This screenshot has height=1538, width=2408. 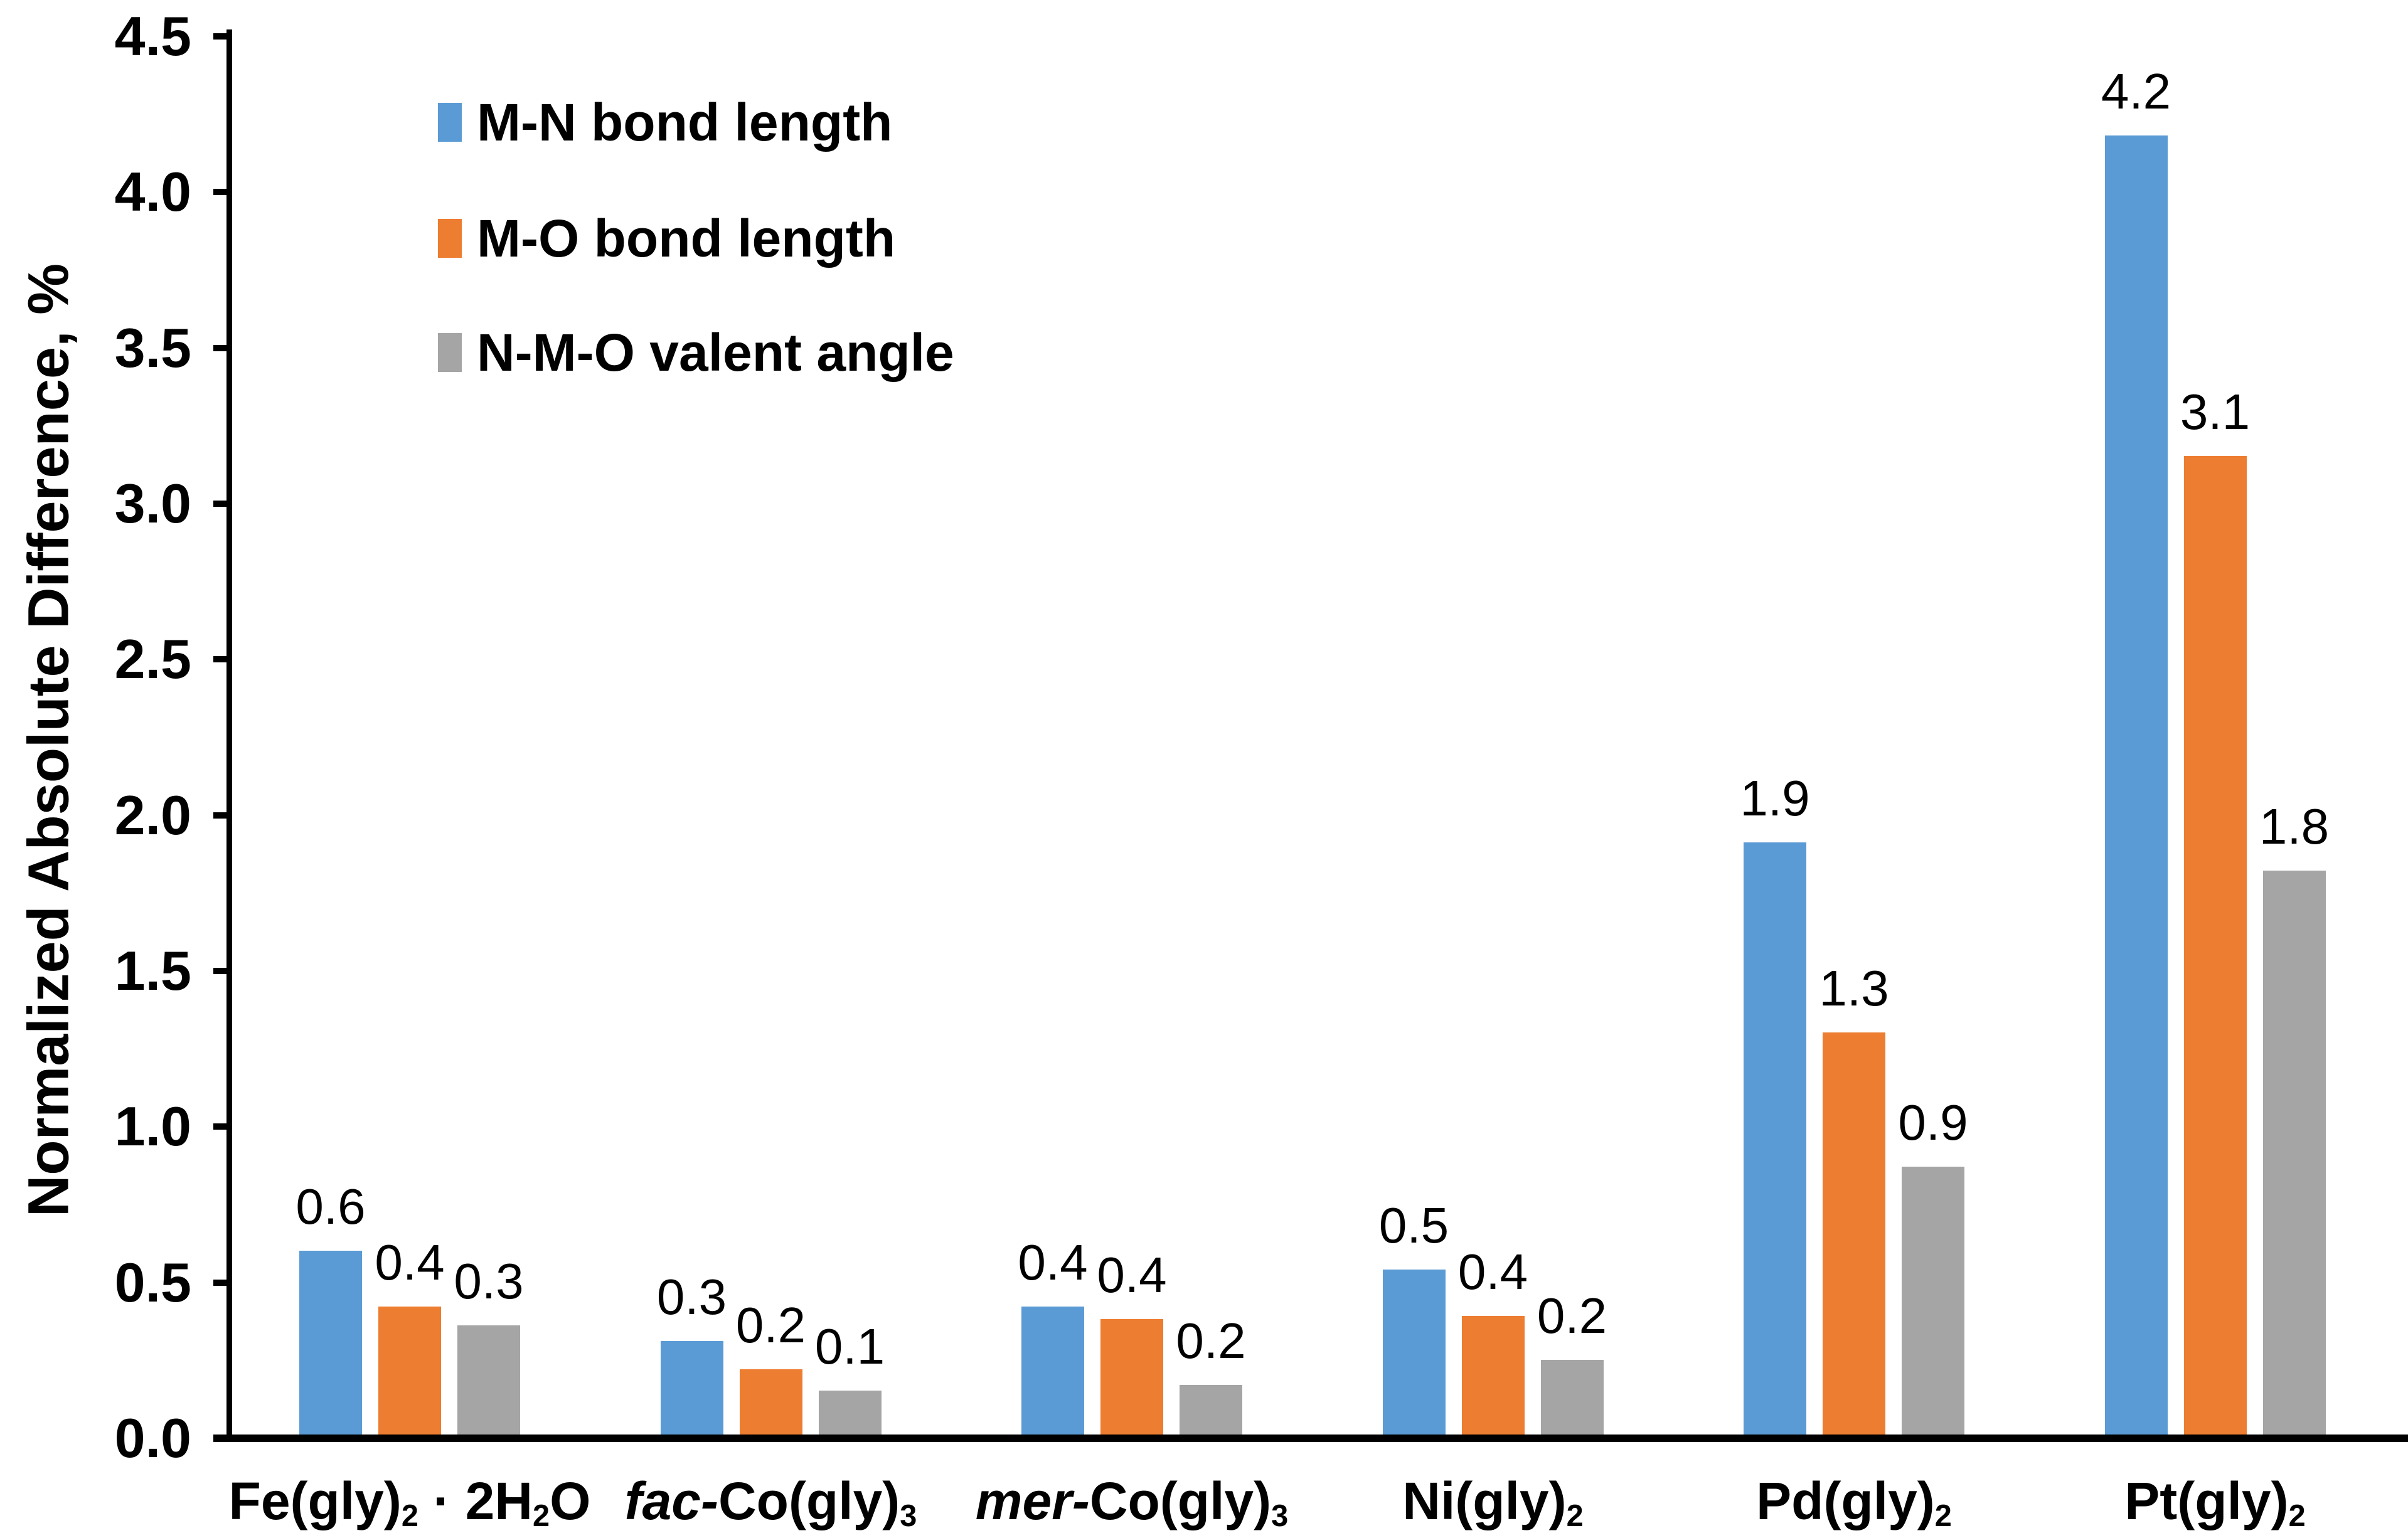 What do you see at coordinates (1845, 1501) in the screenshot?
I see `category-text: Pd(gly)` at bounding box center [1845, 1501].